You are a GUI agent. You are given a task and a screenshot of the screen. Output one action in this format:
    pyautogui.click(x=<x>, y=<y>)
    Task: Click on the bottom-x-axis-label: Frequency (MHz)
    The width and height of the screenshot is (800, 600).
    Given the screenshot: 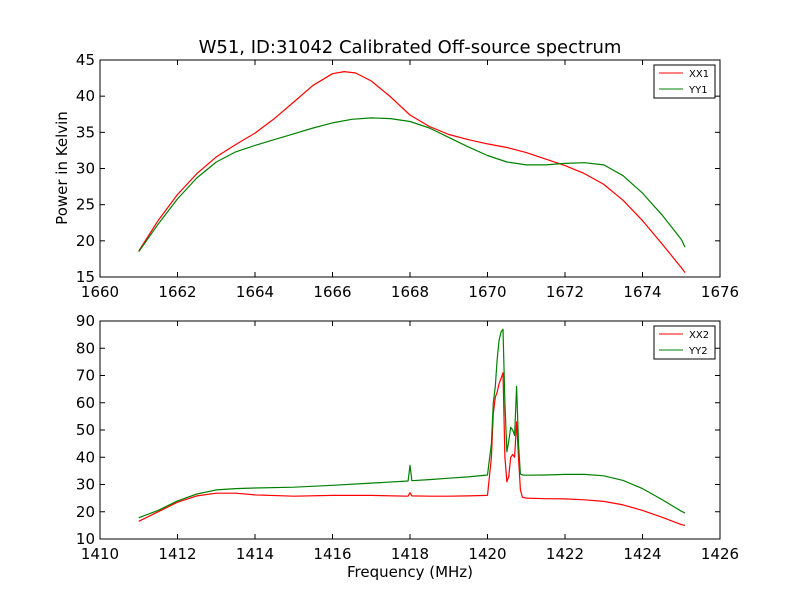 What is the action you would take?
    pyautogui.click(x=410, y=572)
    